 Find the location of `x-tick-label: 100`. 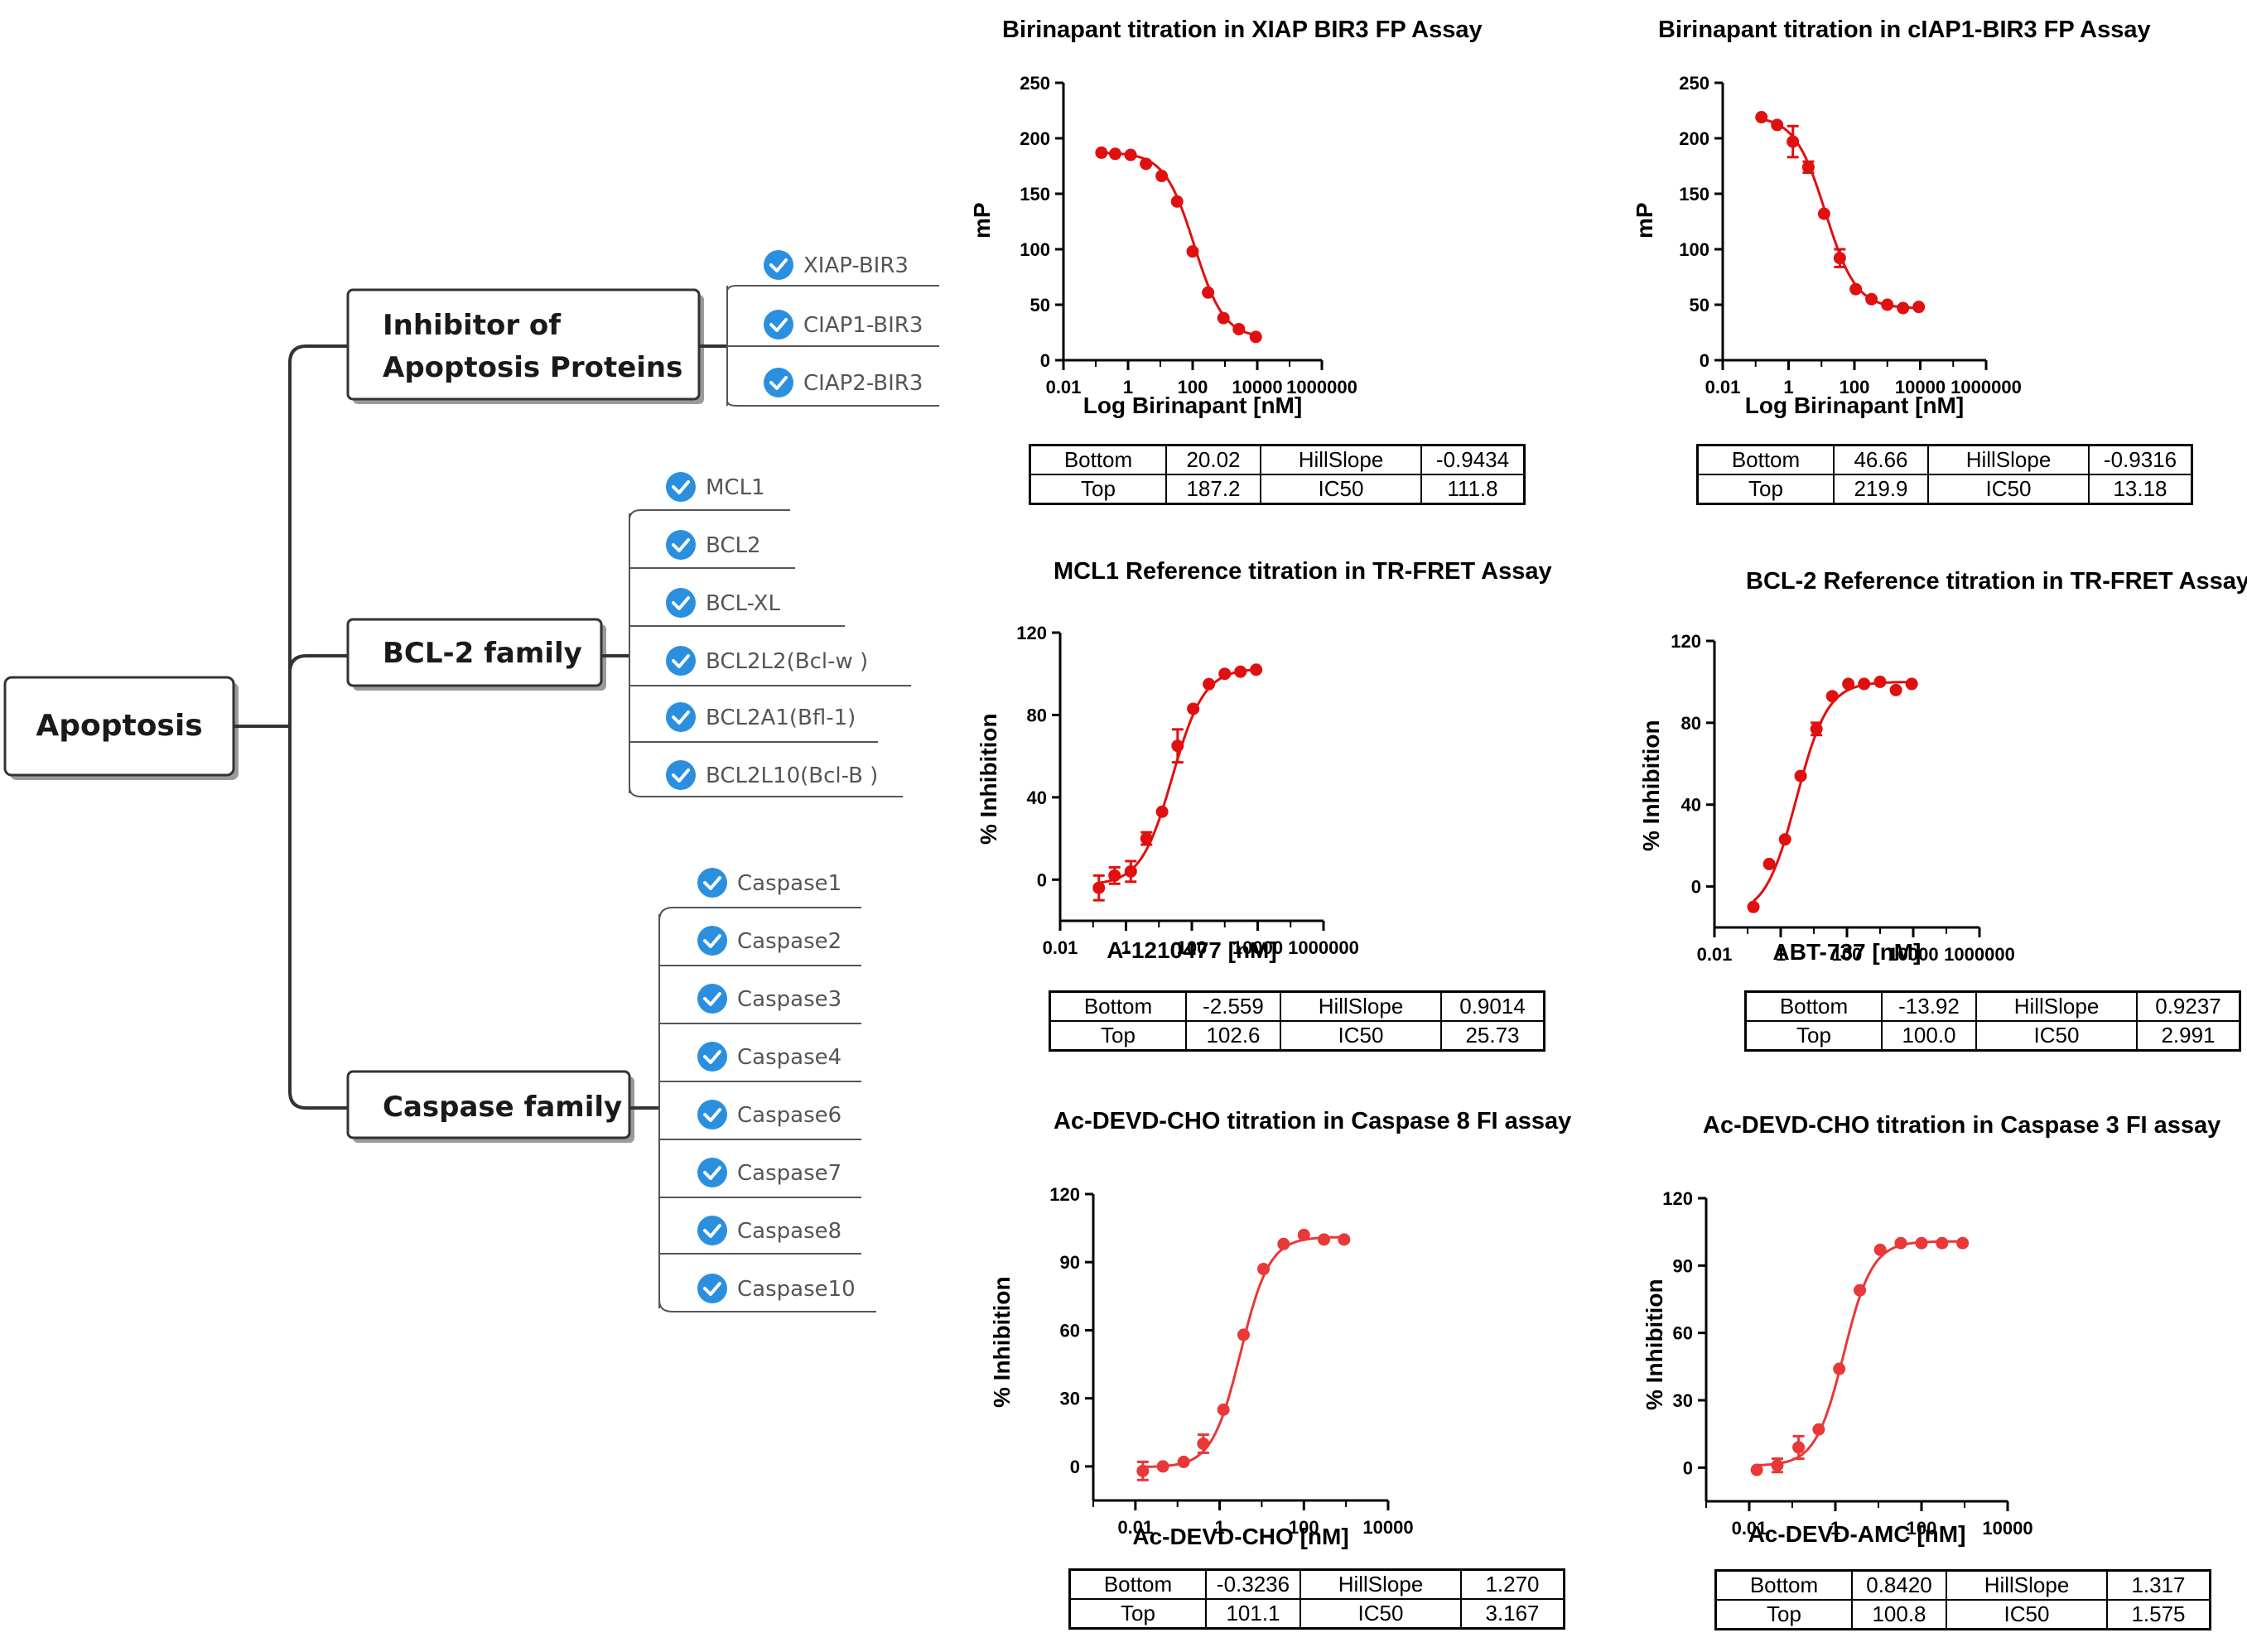

x-tick-label: 100 is located at coordinates (1922, 1528).